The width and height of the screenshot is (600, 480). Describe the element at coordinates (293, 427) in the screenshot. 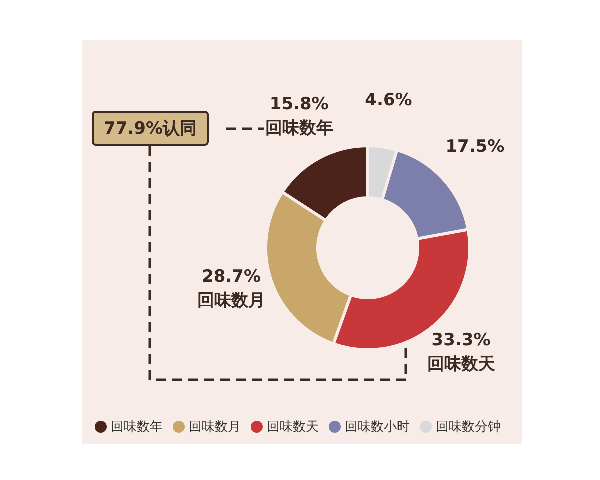

I see `legend-label: 回味数天` at that location.